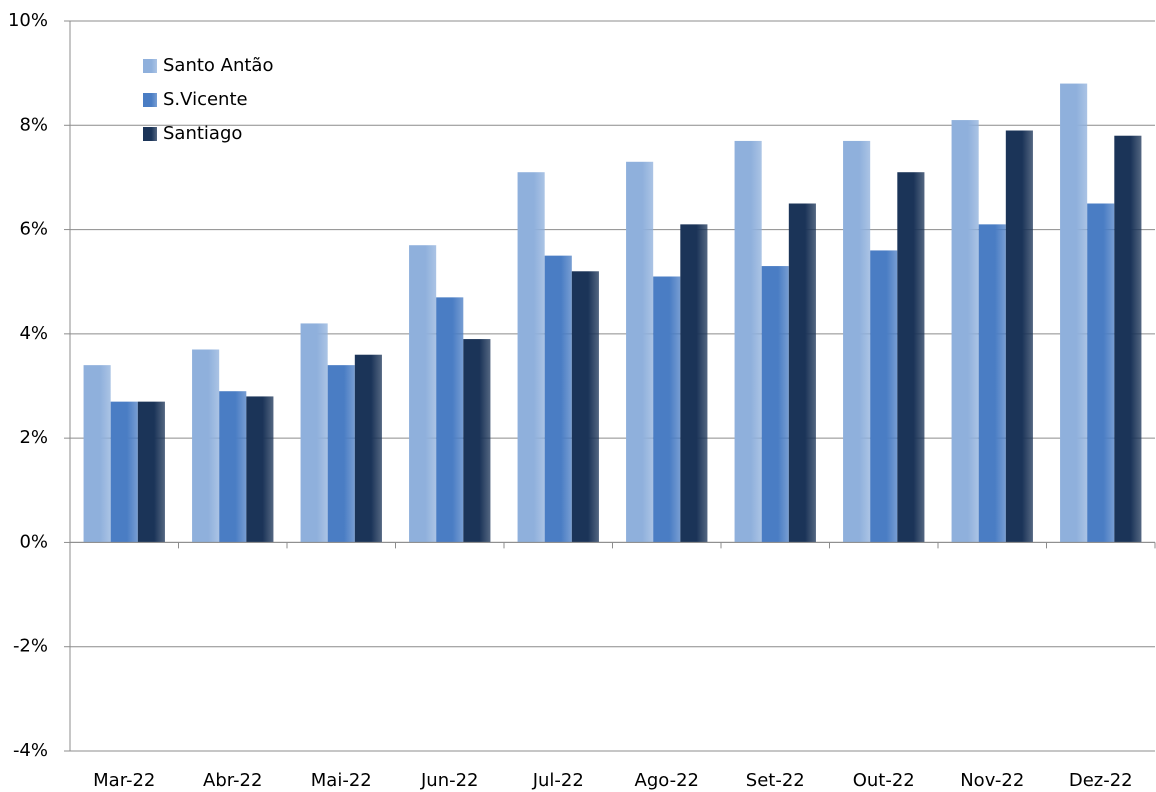 The height and width of the screenshot is (792, 1156). What do you see at coordinates (28, 20) in the screenshot?
I see `y-tick-label: 10%` at bounding box center [28, 20].